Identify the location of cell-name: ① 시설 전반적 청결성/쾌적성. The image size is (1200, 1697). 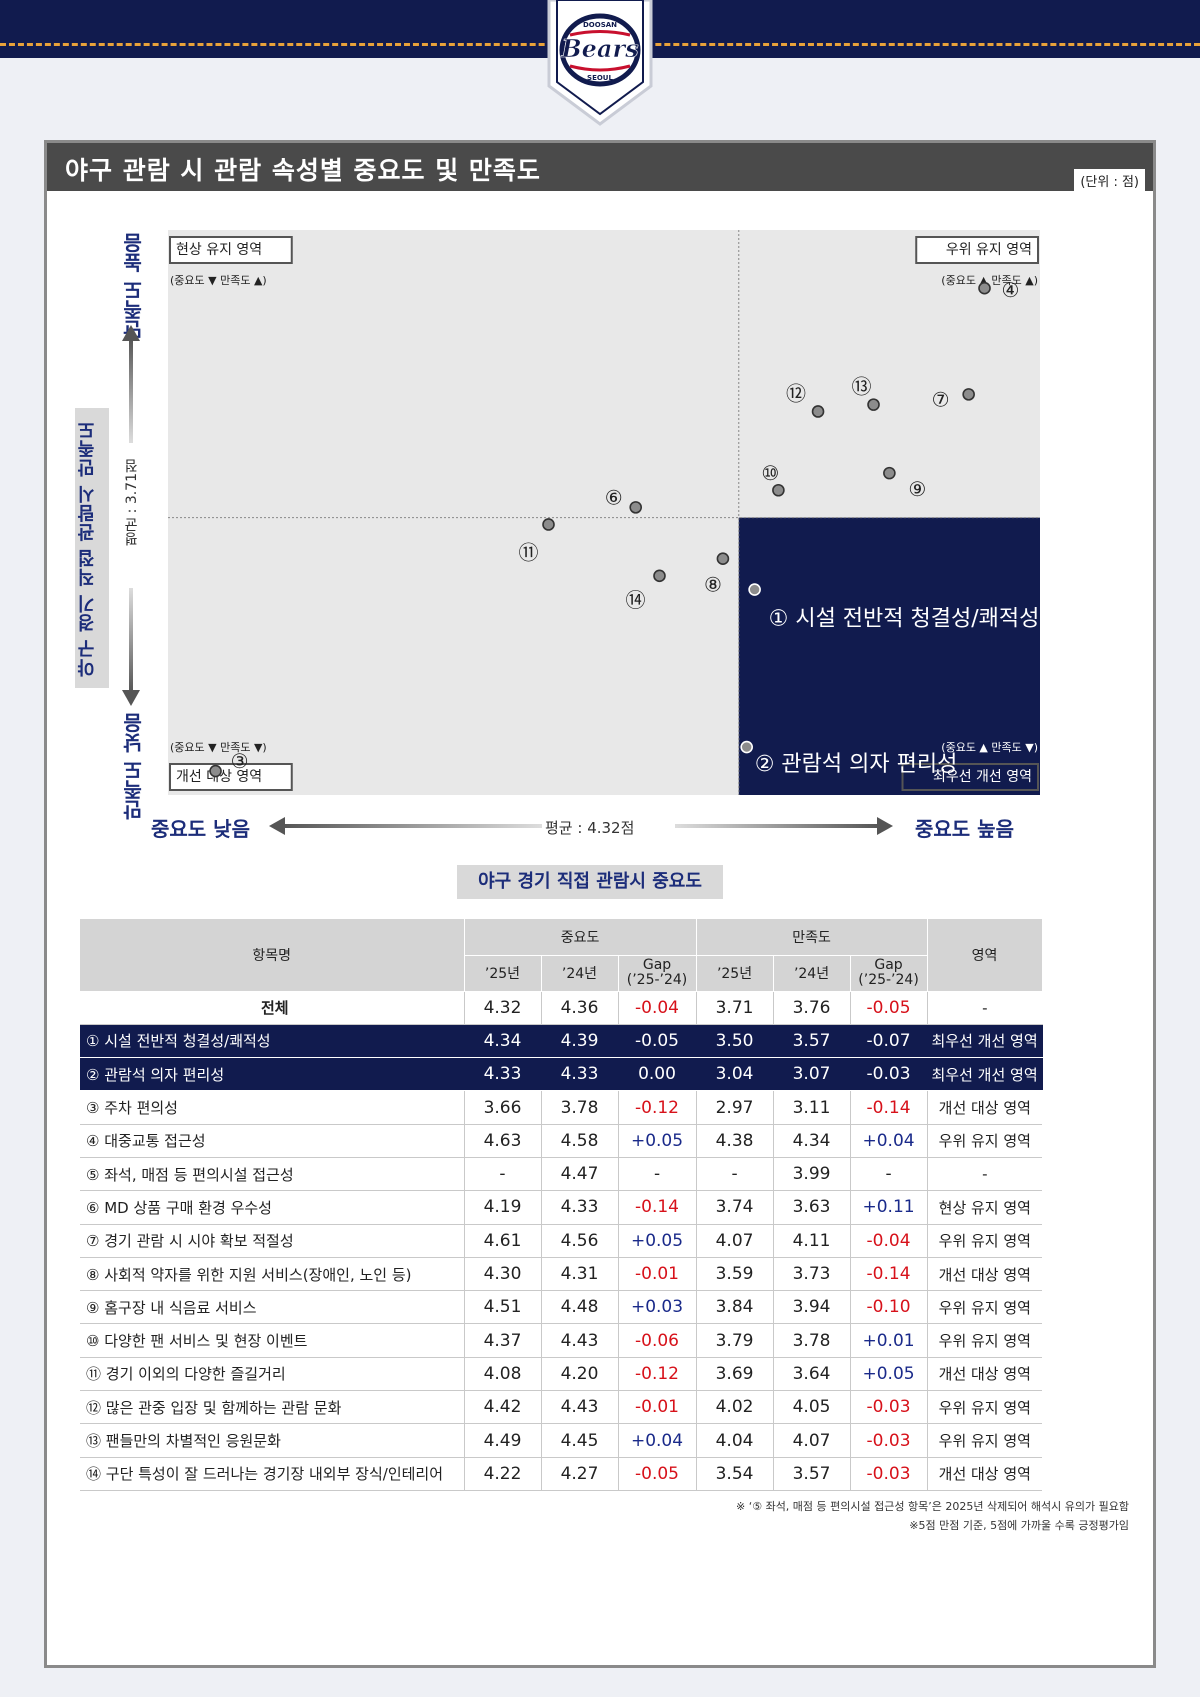
(272, 1041).